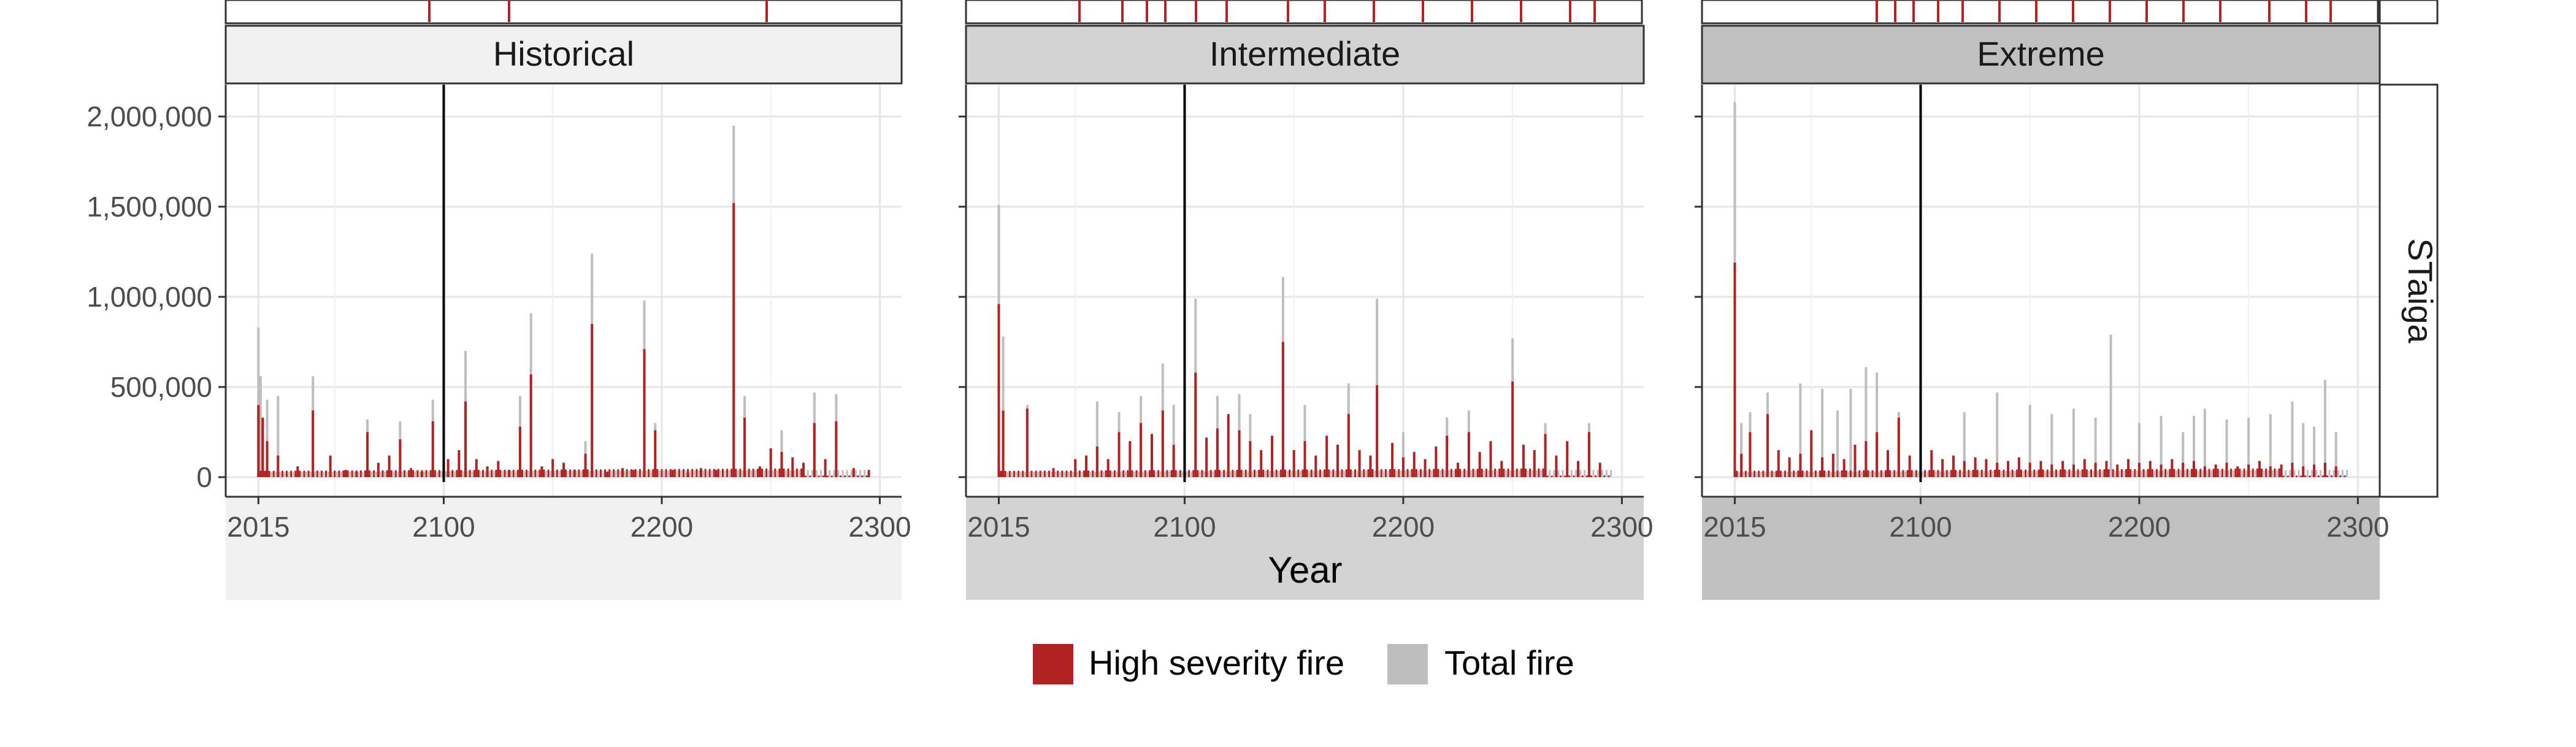 This screenshot has width=2576, height=747. Describe the element at coordinates (149, 207) in the screenshot. I see `y-tick-label: 1,500,000` at that location.